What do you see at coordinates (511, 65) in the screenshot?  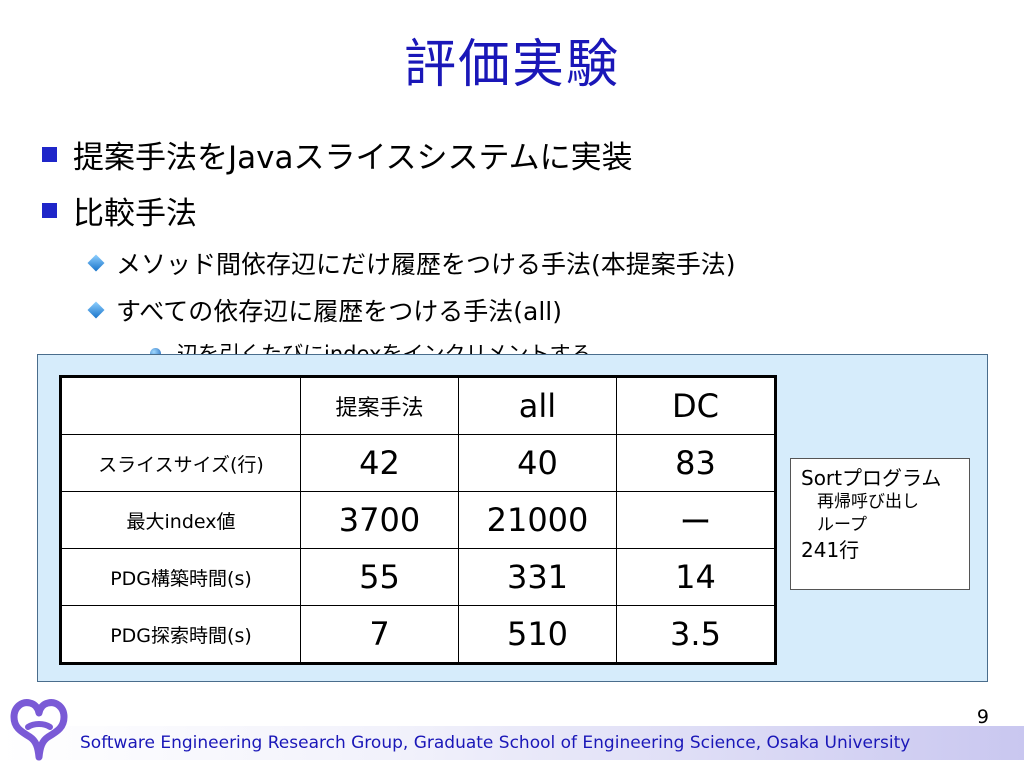 I see `slide-title: 評価実験` at bounding box center [511, 65].